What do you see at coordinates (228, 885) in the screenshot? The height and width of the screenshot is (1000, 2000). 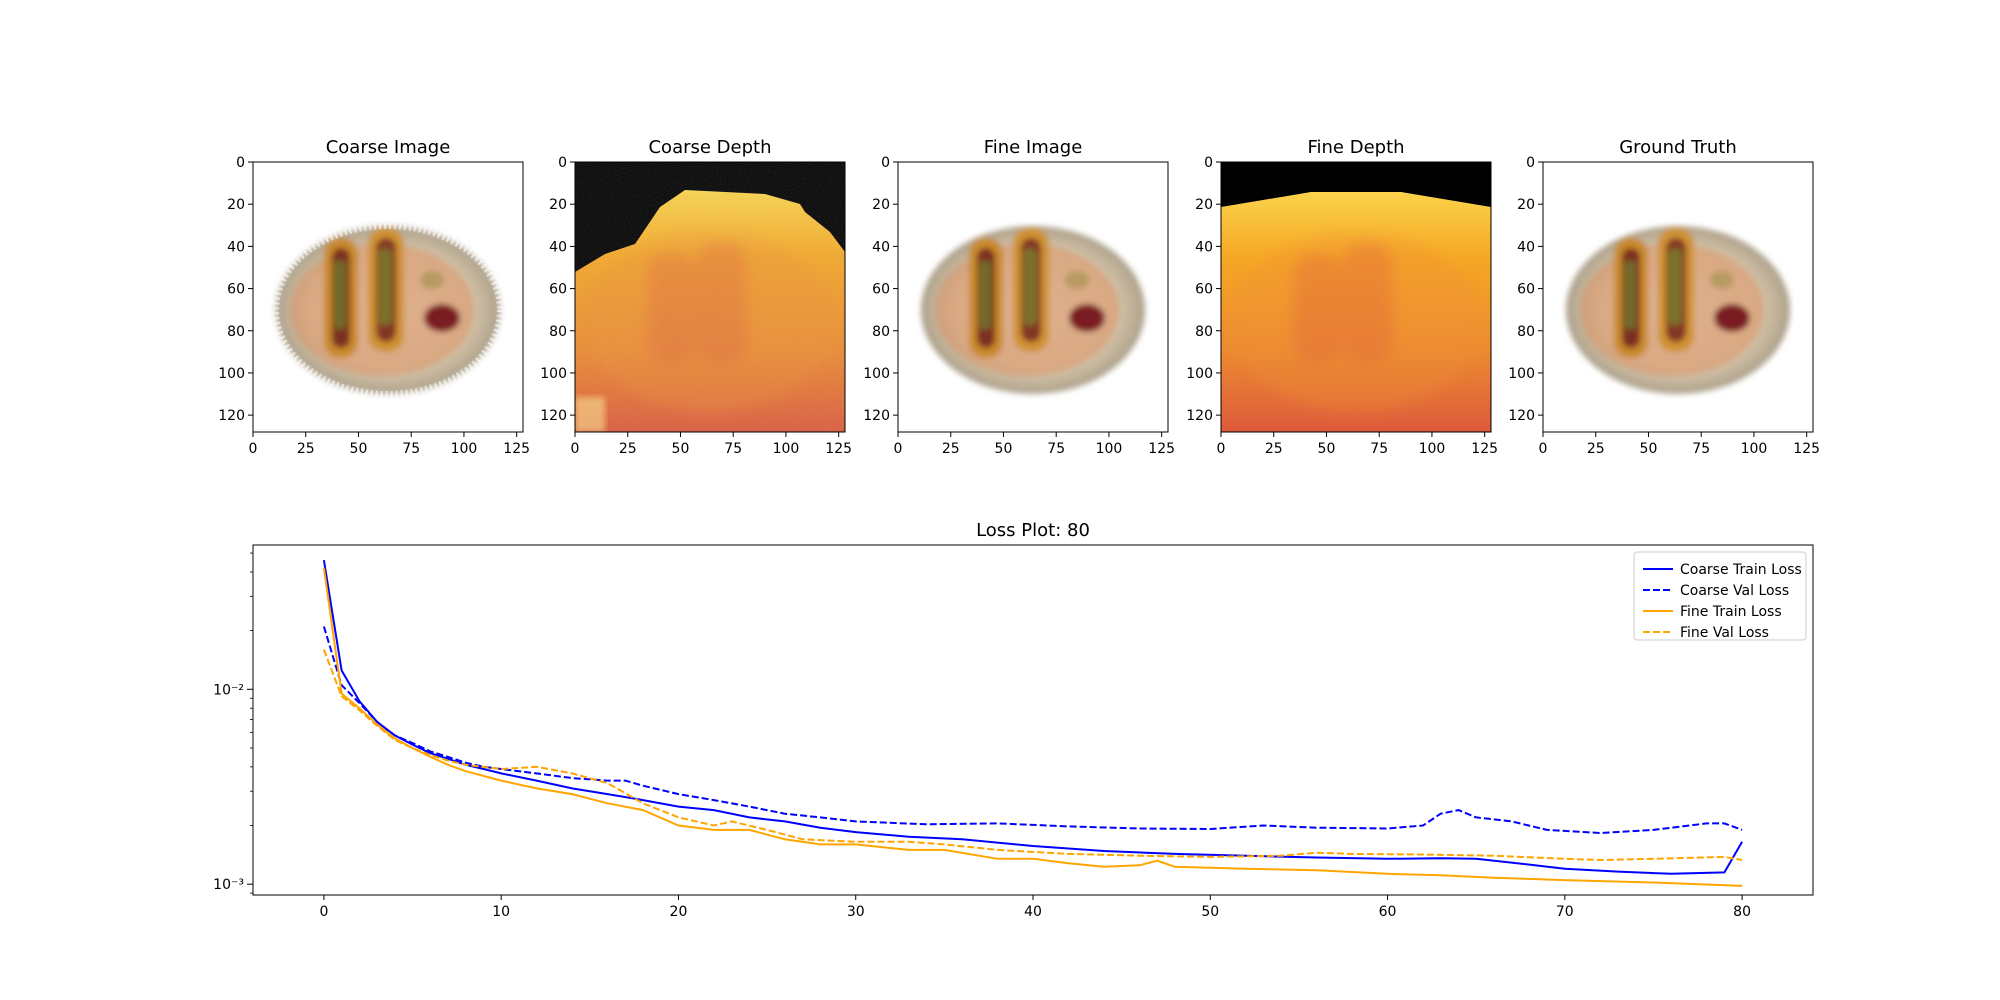 I see `y-tick-label: 10⁻³` at bounding box center [228, 885].